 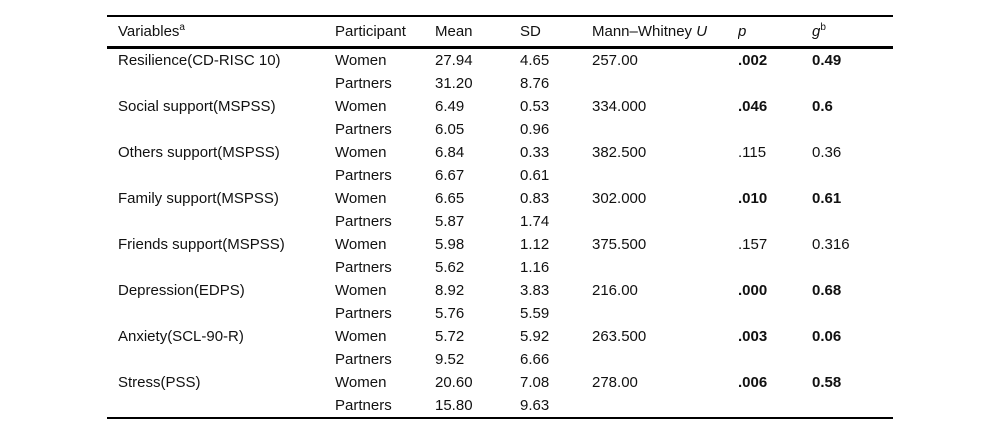 What do you see at coordinates (535, 83) in the screenshot?
I see `cell-sd: 8.76` at bounding box center [535, 83].